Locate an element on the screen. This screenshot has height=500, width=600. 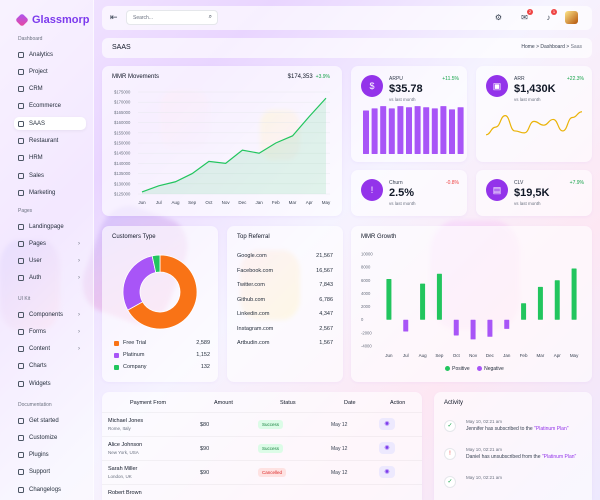
sidebar-item-restaurant: Restaurant is located at coordinates (50, 141).